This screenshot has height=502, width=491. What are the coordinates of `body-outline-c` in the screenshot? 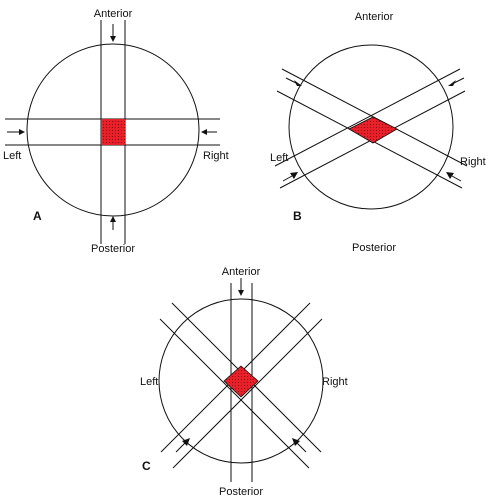 It's located at (241, 381).